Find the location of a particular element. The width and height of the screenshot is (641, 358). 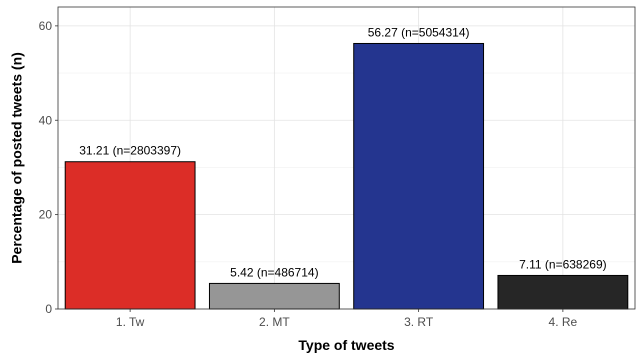

x-tick-label: 4. Re is located at coordinates (563, 322).